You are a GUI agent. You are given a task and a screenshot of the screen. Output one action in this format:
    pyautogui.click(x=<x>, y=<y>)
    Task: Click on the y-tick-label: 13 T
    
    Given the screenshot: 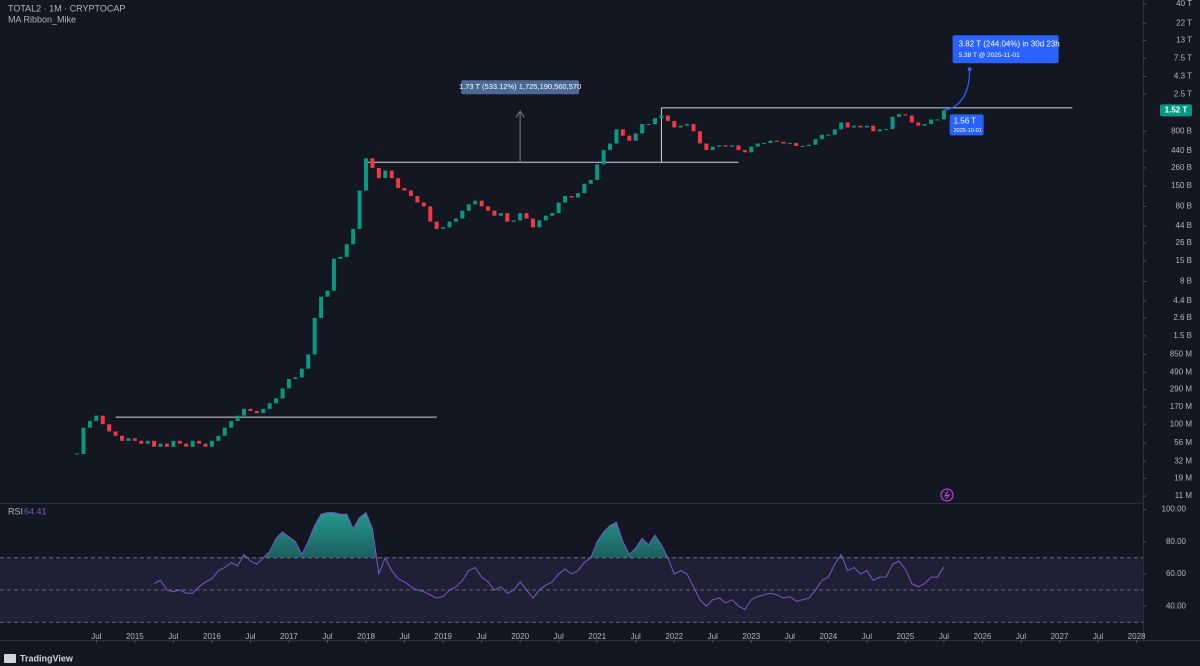 What is the action you would take?
    pyautogui.click(x=1184, y=40)
    